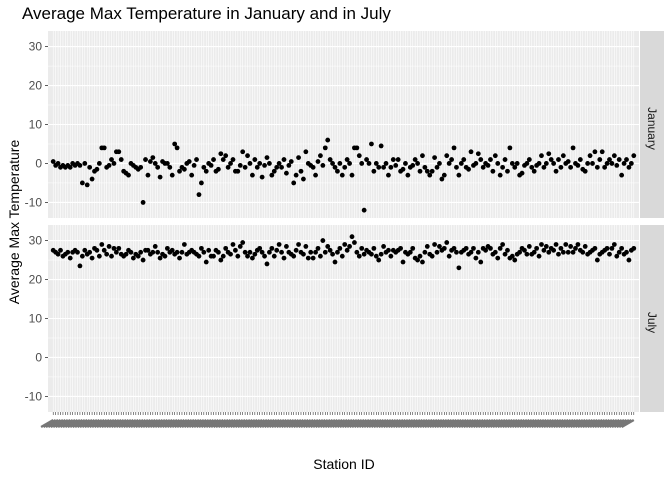  What do you see at coordinates (38, 163) in the screenshot?
I see `y-tick-label: 0` at bounding box center [38, 163].